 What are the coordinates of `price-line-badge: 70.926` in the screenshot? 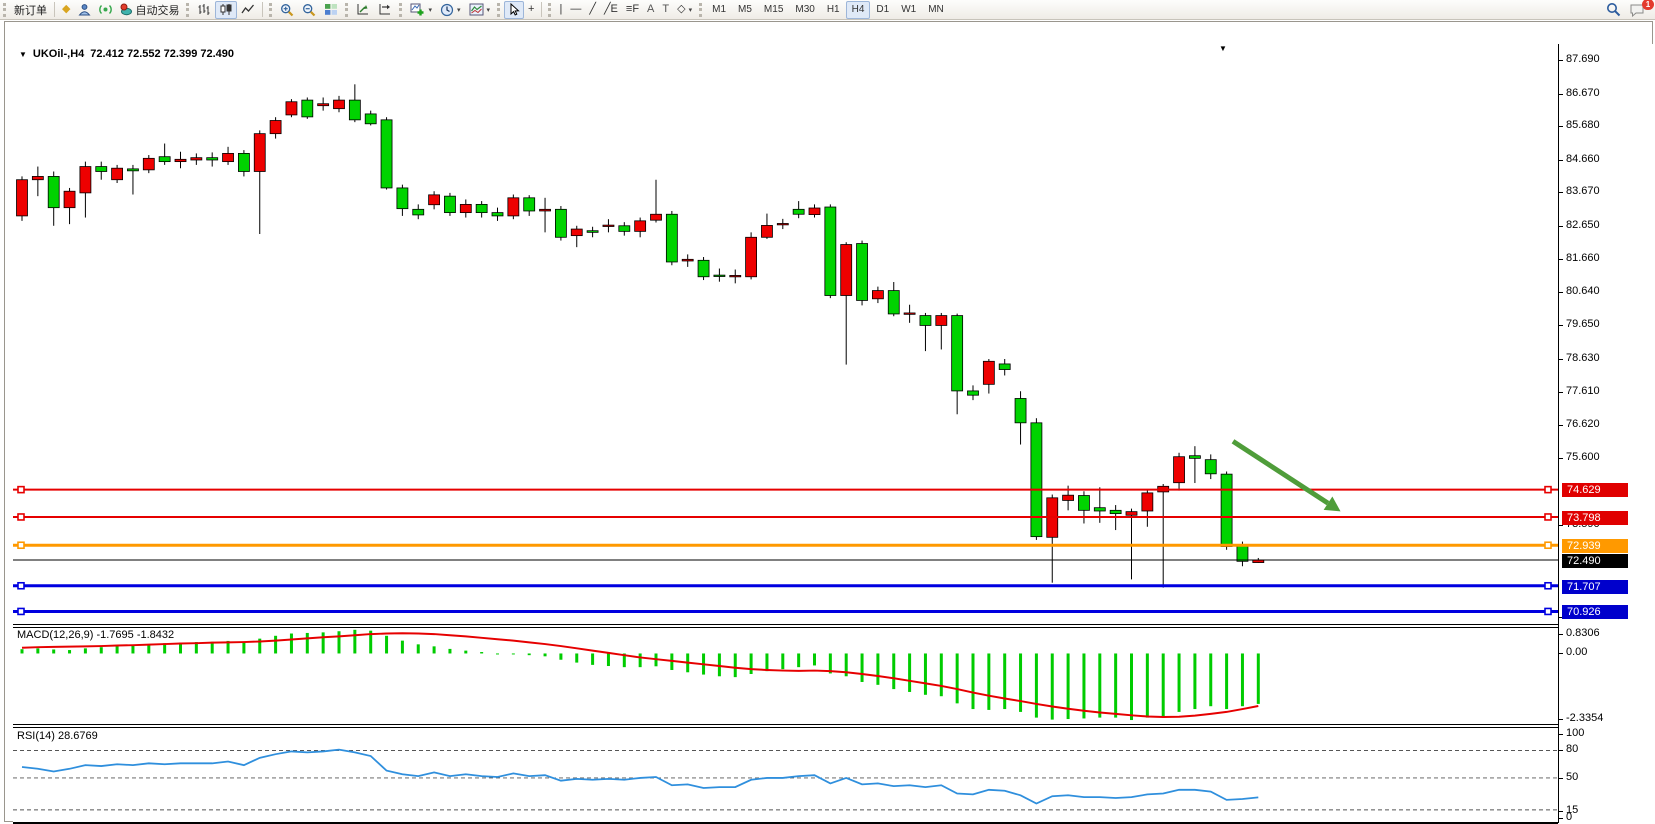 It's located at (1595, 612).